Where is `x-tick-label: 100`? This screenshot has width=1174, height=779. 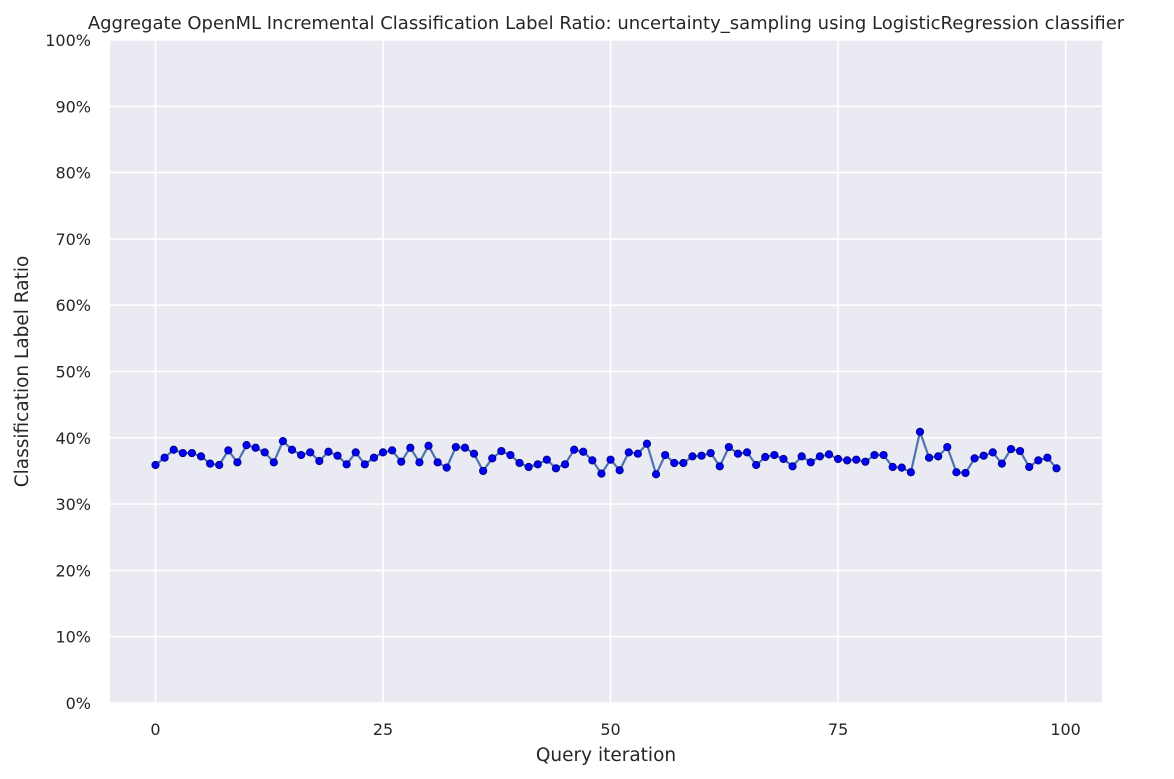 x-tick-label: 100 is located at coordinates (1065, 729).